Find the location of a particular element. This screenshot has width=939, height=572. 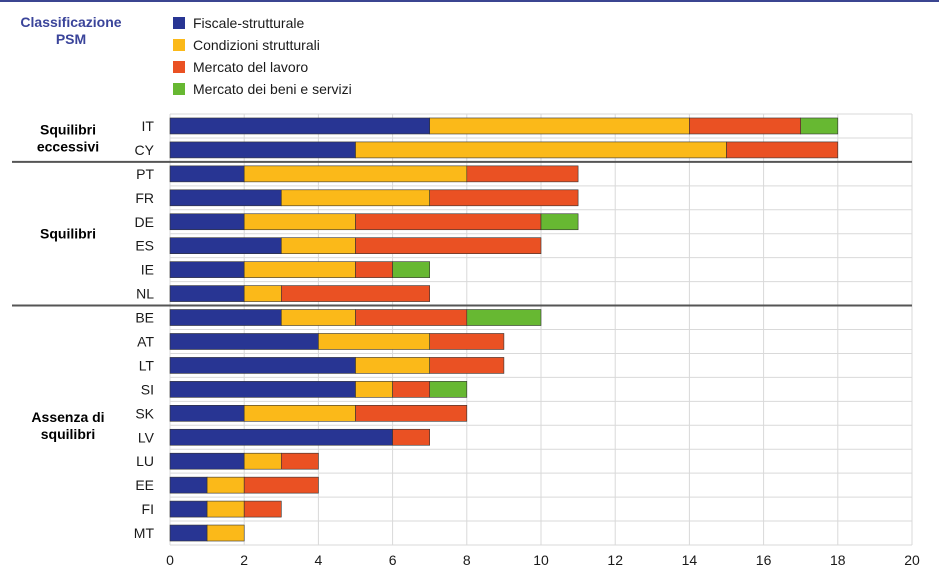

classification-title: Classificazione PSM is located at coordinates (71, 30).